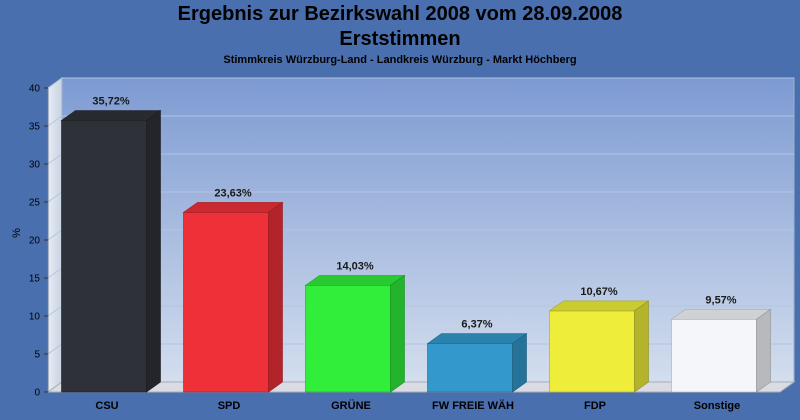 The width and height of the screenshot is (800, 420). What do you see at coordinates (35, 203) in the screenshot?
I see `y-tick-label: 25` at bounding box center [35, 203].